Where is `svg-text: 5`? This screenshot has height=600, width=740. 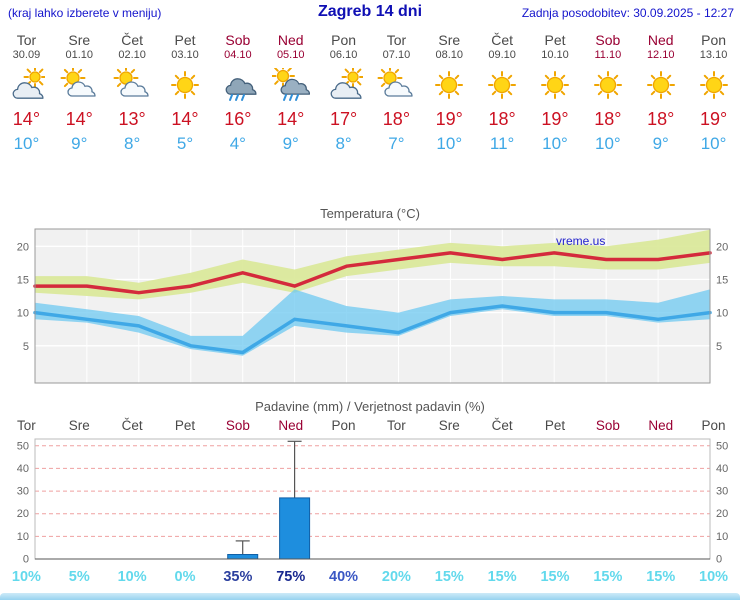 svg-text: 5 is located at coordinates (26, 347).